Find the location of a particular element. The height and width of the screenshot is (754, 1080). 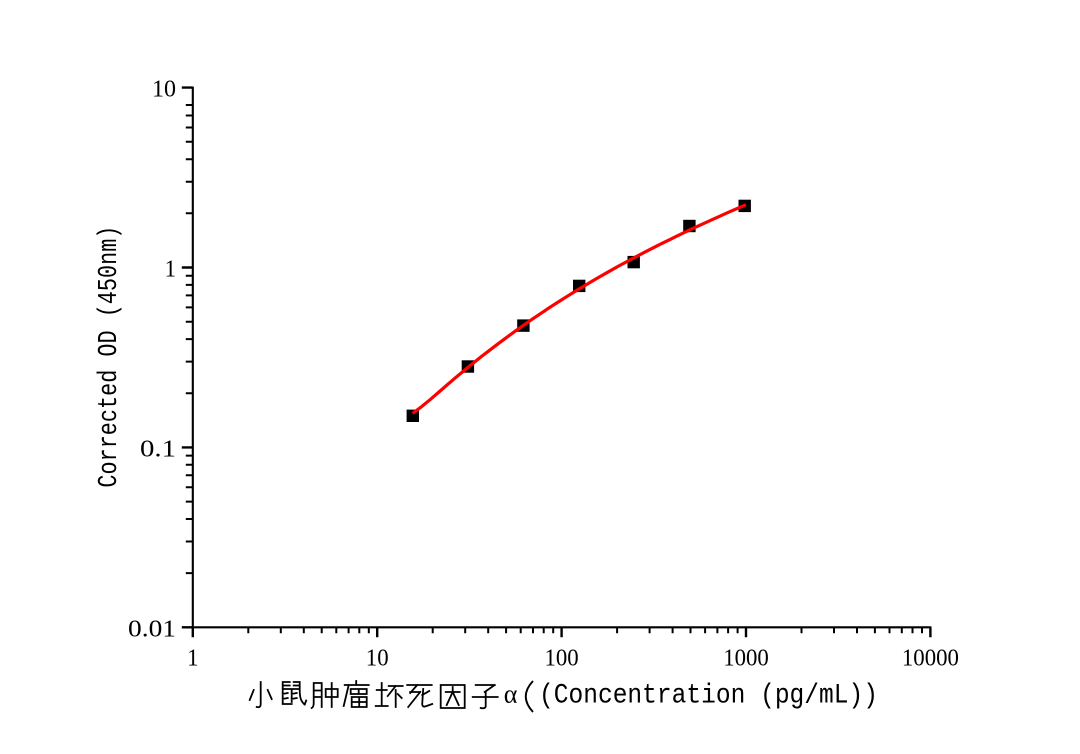

svg-text: 0.1 is located at coordinates (158, 448).